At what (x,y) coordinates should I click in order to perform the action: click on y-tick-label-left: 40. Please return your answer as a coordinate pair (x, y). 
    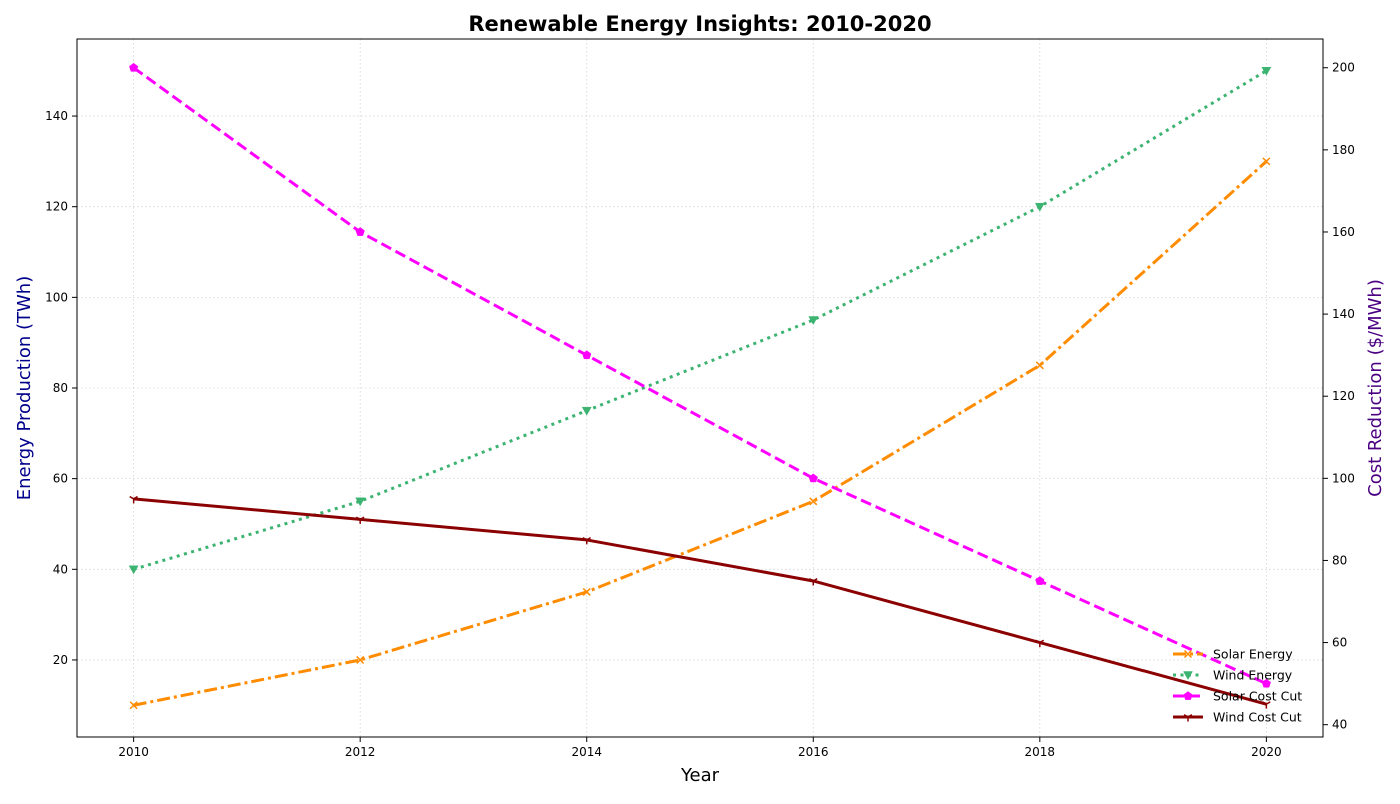
    Looking at the image, I should click on (60, 569).